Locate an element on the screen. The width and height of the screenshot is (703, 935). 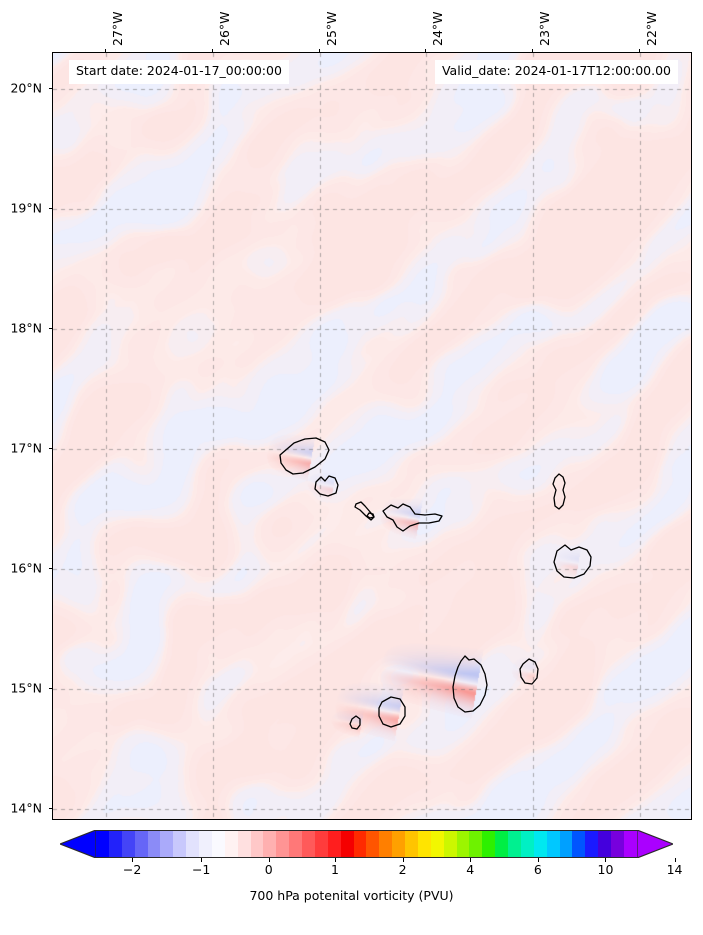
colorbar-label: 700 hPa potenital vorticity (PVU) is located at coordinates (351, 895).